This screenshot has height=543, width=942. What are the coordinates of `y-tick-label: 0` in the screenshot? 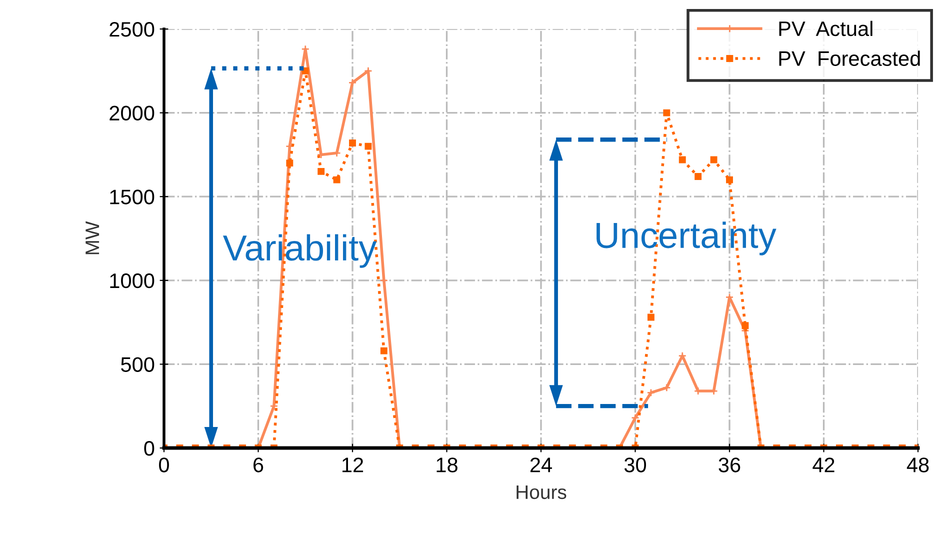 It's located at (149, 448).